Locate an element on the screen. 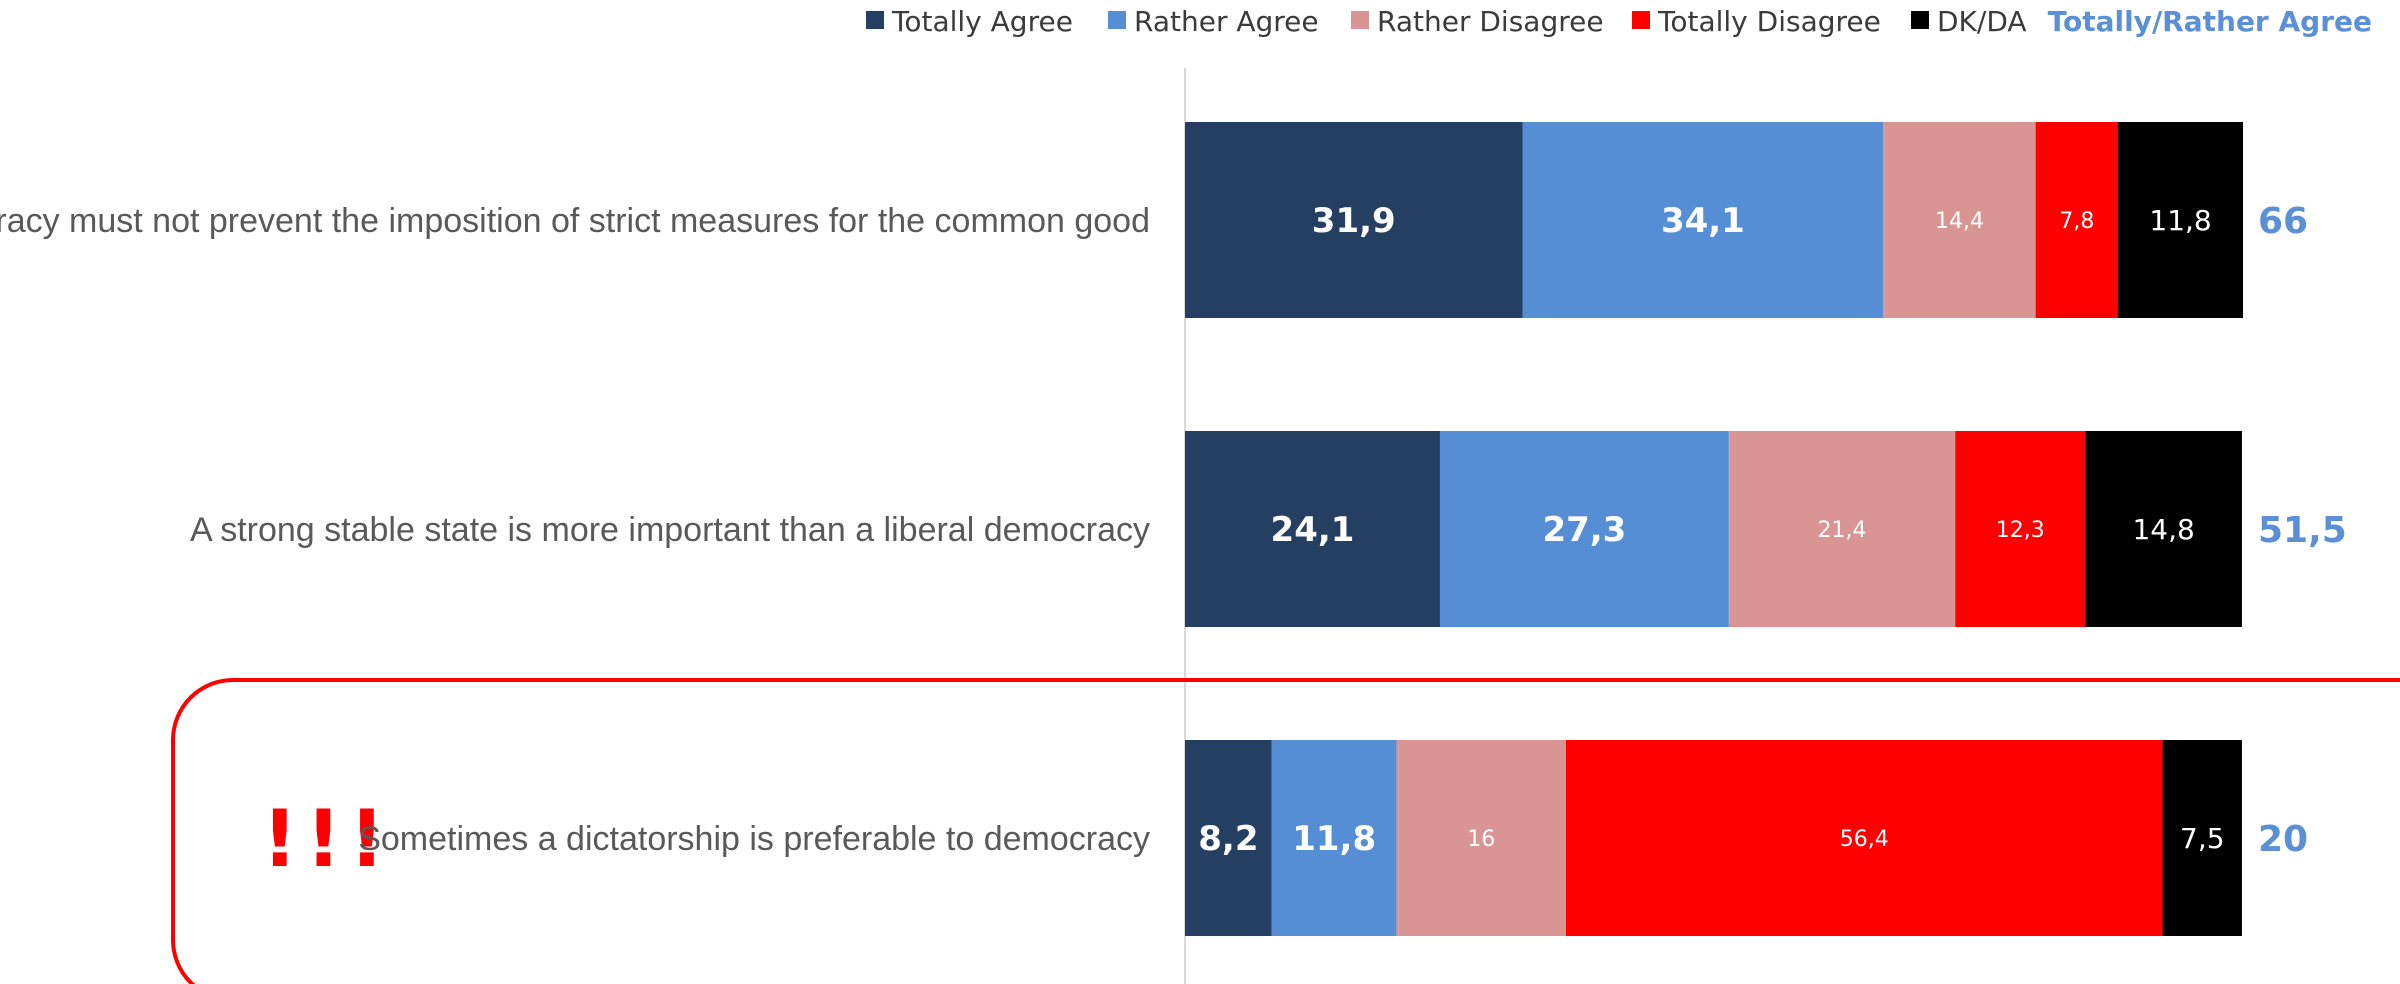  total-value-row-2: 51,5 is located at coordinates (2302, 530).